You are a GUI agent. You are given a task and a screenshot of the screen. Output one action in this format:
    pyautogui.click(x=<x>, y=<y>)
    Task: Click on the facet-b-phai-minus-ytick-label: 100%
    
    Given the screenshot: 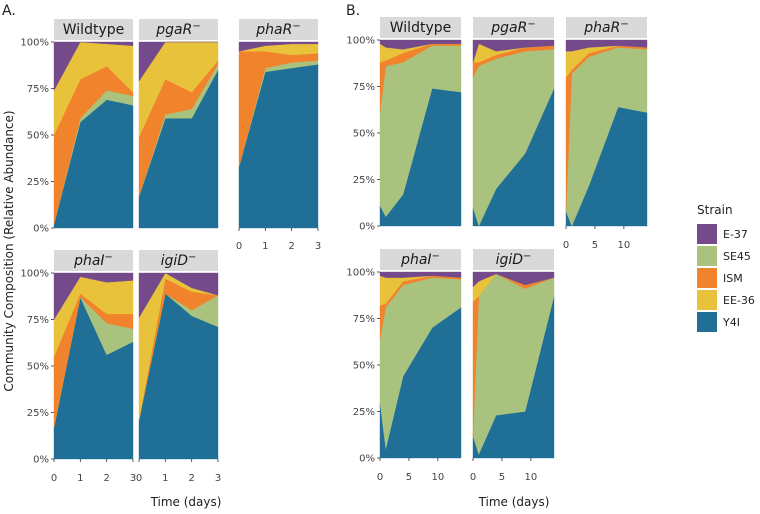 What is the action you would take?
    pyautogui.click(x=360, y=273)
    